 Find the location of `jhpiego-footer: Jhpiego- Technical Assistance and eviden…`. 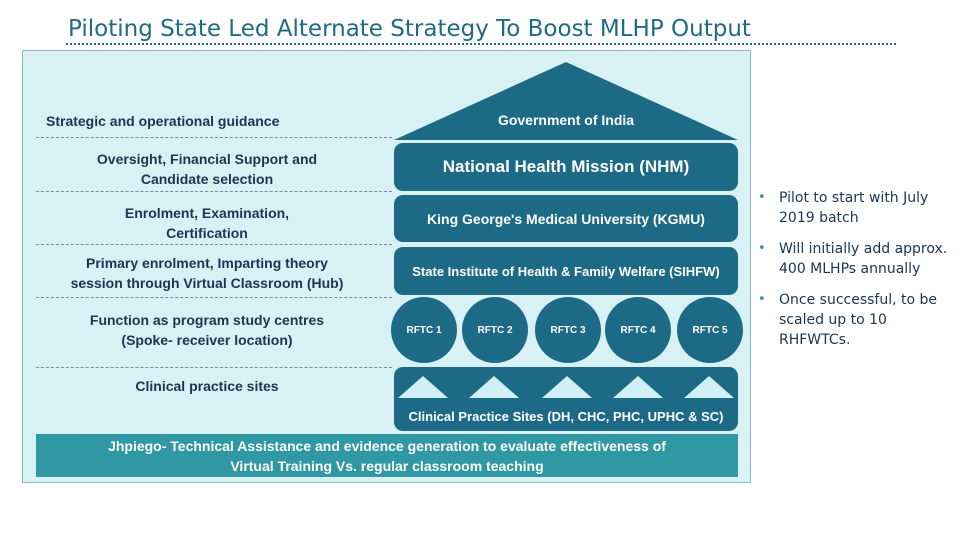

jhpiego-footer: Jhpiego- Technical Assistance and eviden… is located at coordinates (387, 455).